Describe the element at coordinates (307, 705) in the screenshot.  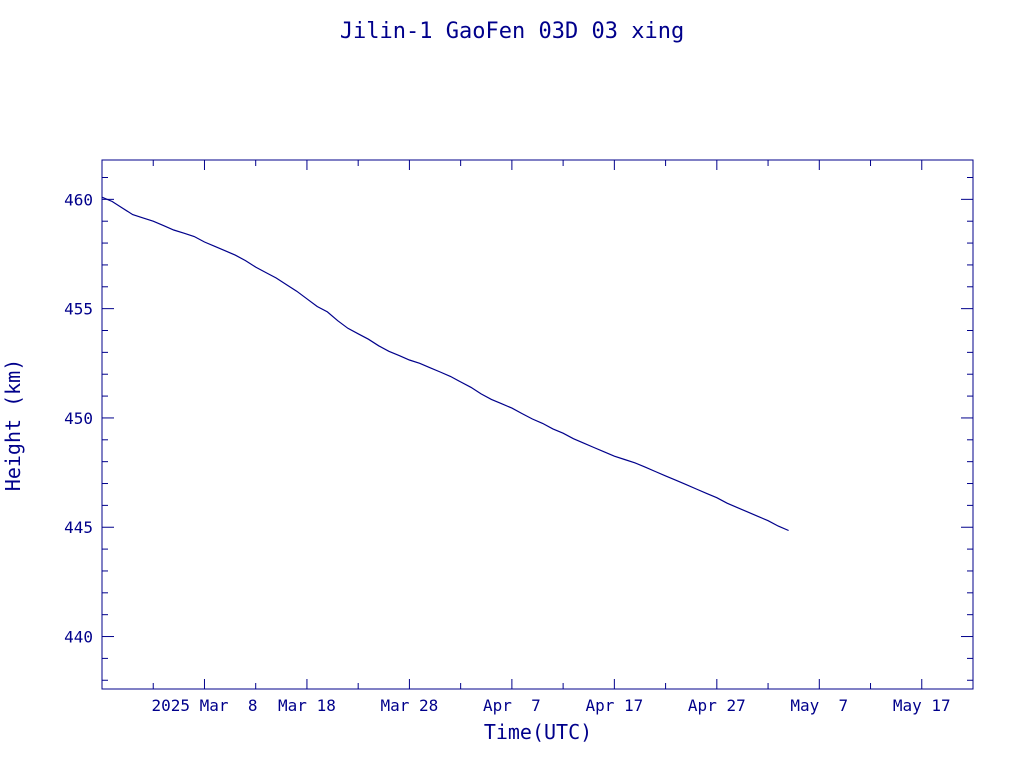
I see `x-tick-label: Mar 18` at that location.